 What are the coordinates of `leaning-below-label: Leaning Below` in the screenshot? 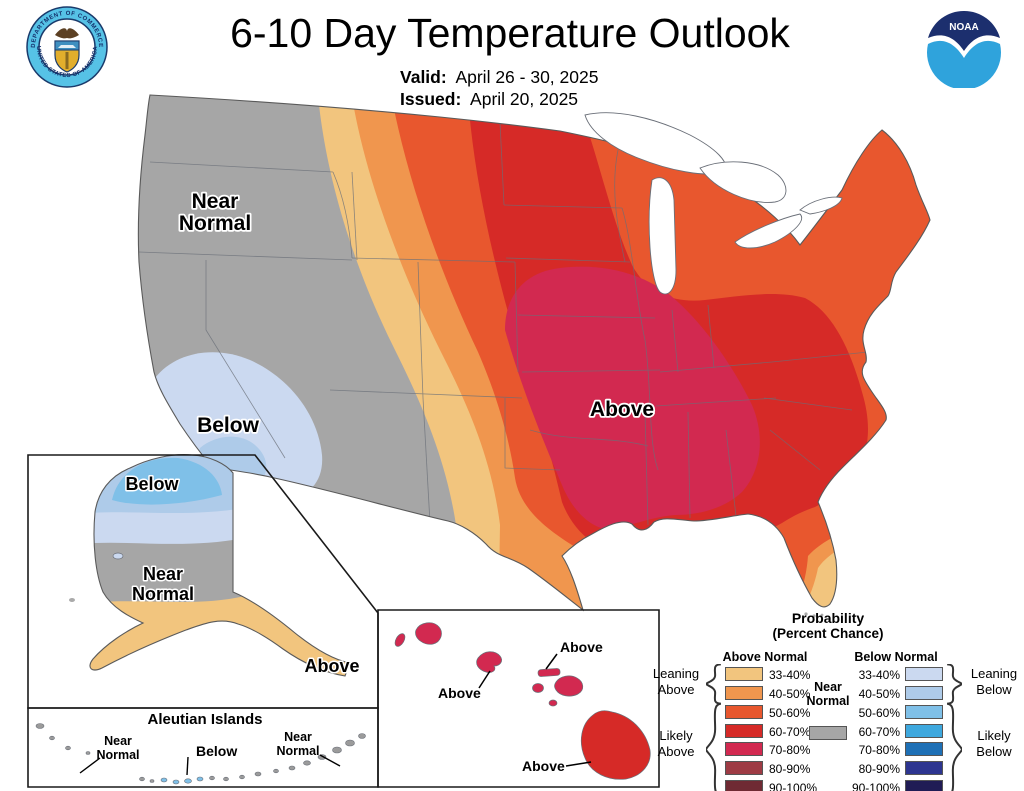 It's located at (993, 682).